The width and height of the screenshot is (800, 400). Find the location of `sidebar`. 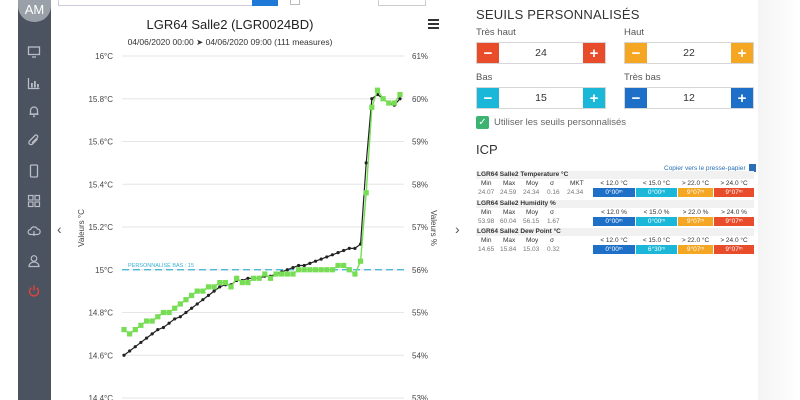

sidebar is located at coordinates (34, 200).